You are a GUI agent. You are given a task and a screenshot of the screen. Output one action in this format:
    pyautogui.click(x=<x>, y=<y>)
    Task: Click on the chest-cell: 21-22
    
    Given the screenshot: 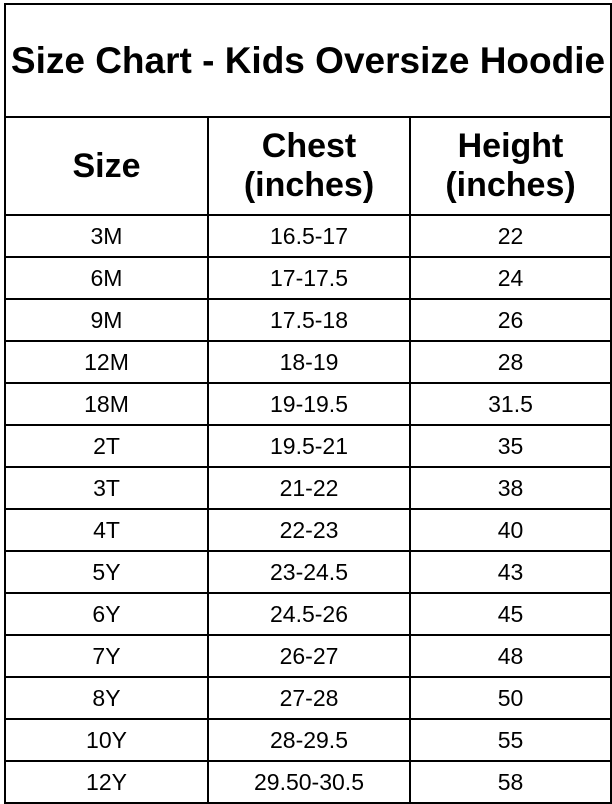 What is the action you would take?
    pyautogui.click(x=309, y=488)
    